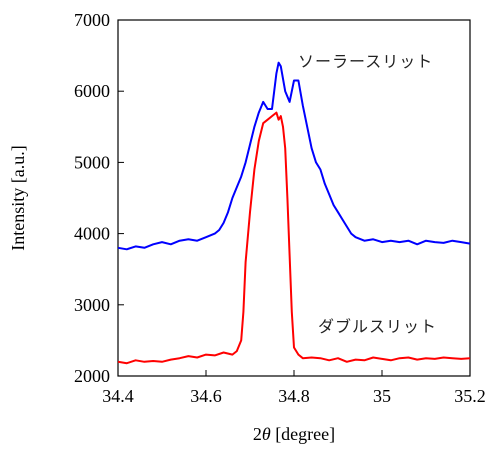 The height and width of the screenshot is (450, 492). I want to click on x-tick-label: 34.8, so click(294, 396).